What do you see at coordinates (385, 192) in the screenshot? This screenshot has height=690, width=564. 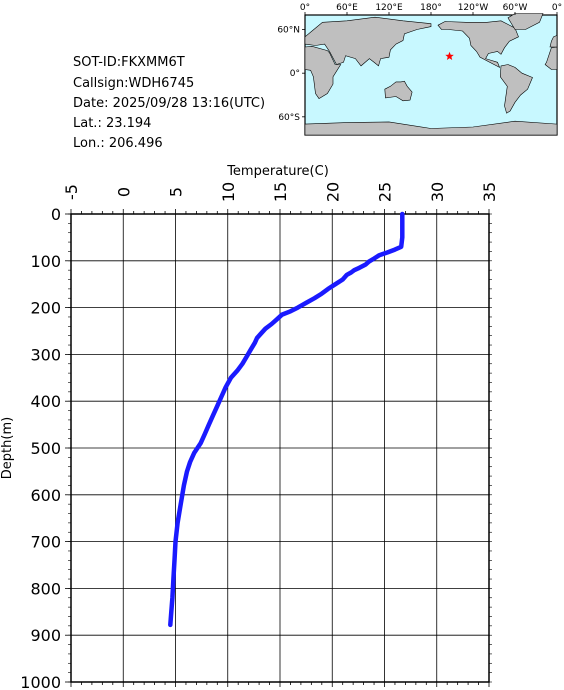 I see `x-tick-label: 25` at bounding box center [385, 192].